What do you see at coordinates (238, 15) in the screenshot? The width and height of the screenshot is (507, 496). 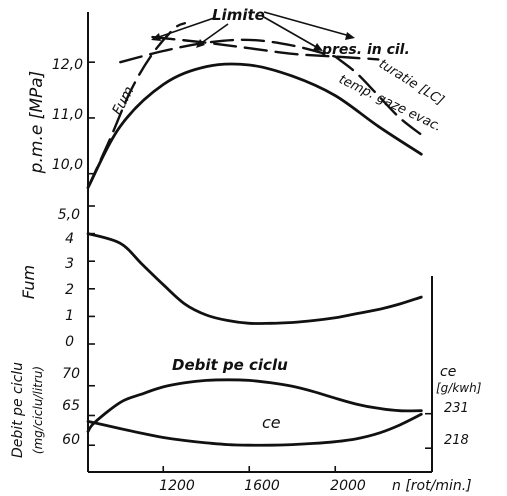 I see `limite-annotation: Limite` at bounding box center [238, 15].